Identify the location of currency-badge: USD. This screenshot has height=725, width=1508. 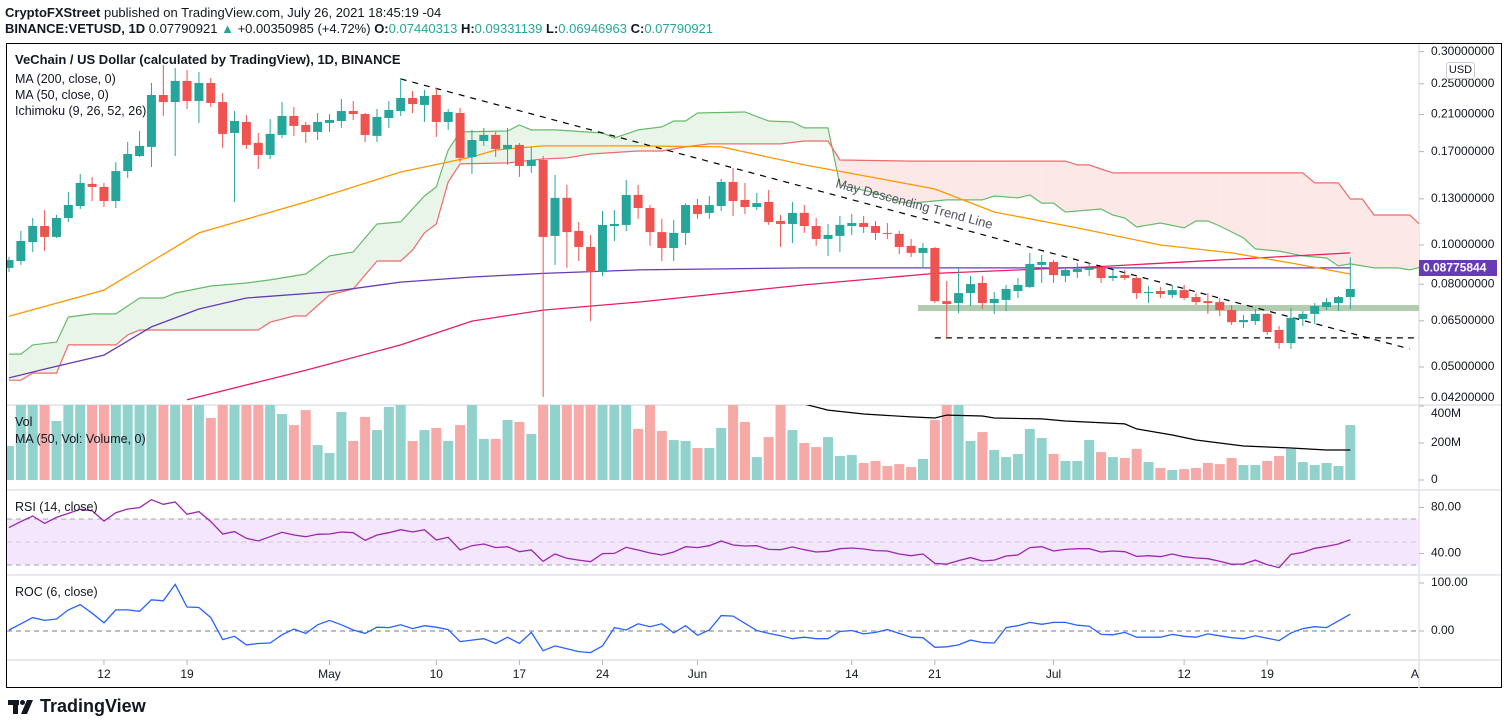
(1460, 70).